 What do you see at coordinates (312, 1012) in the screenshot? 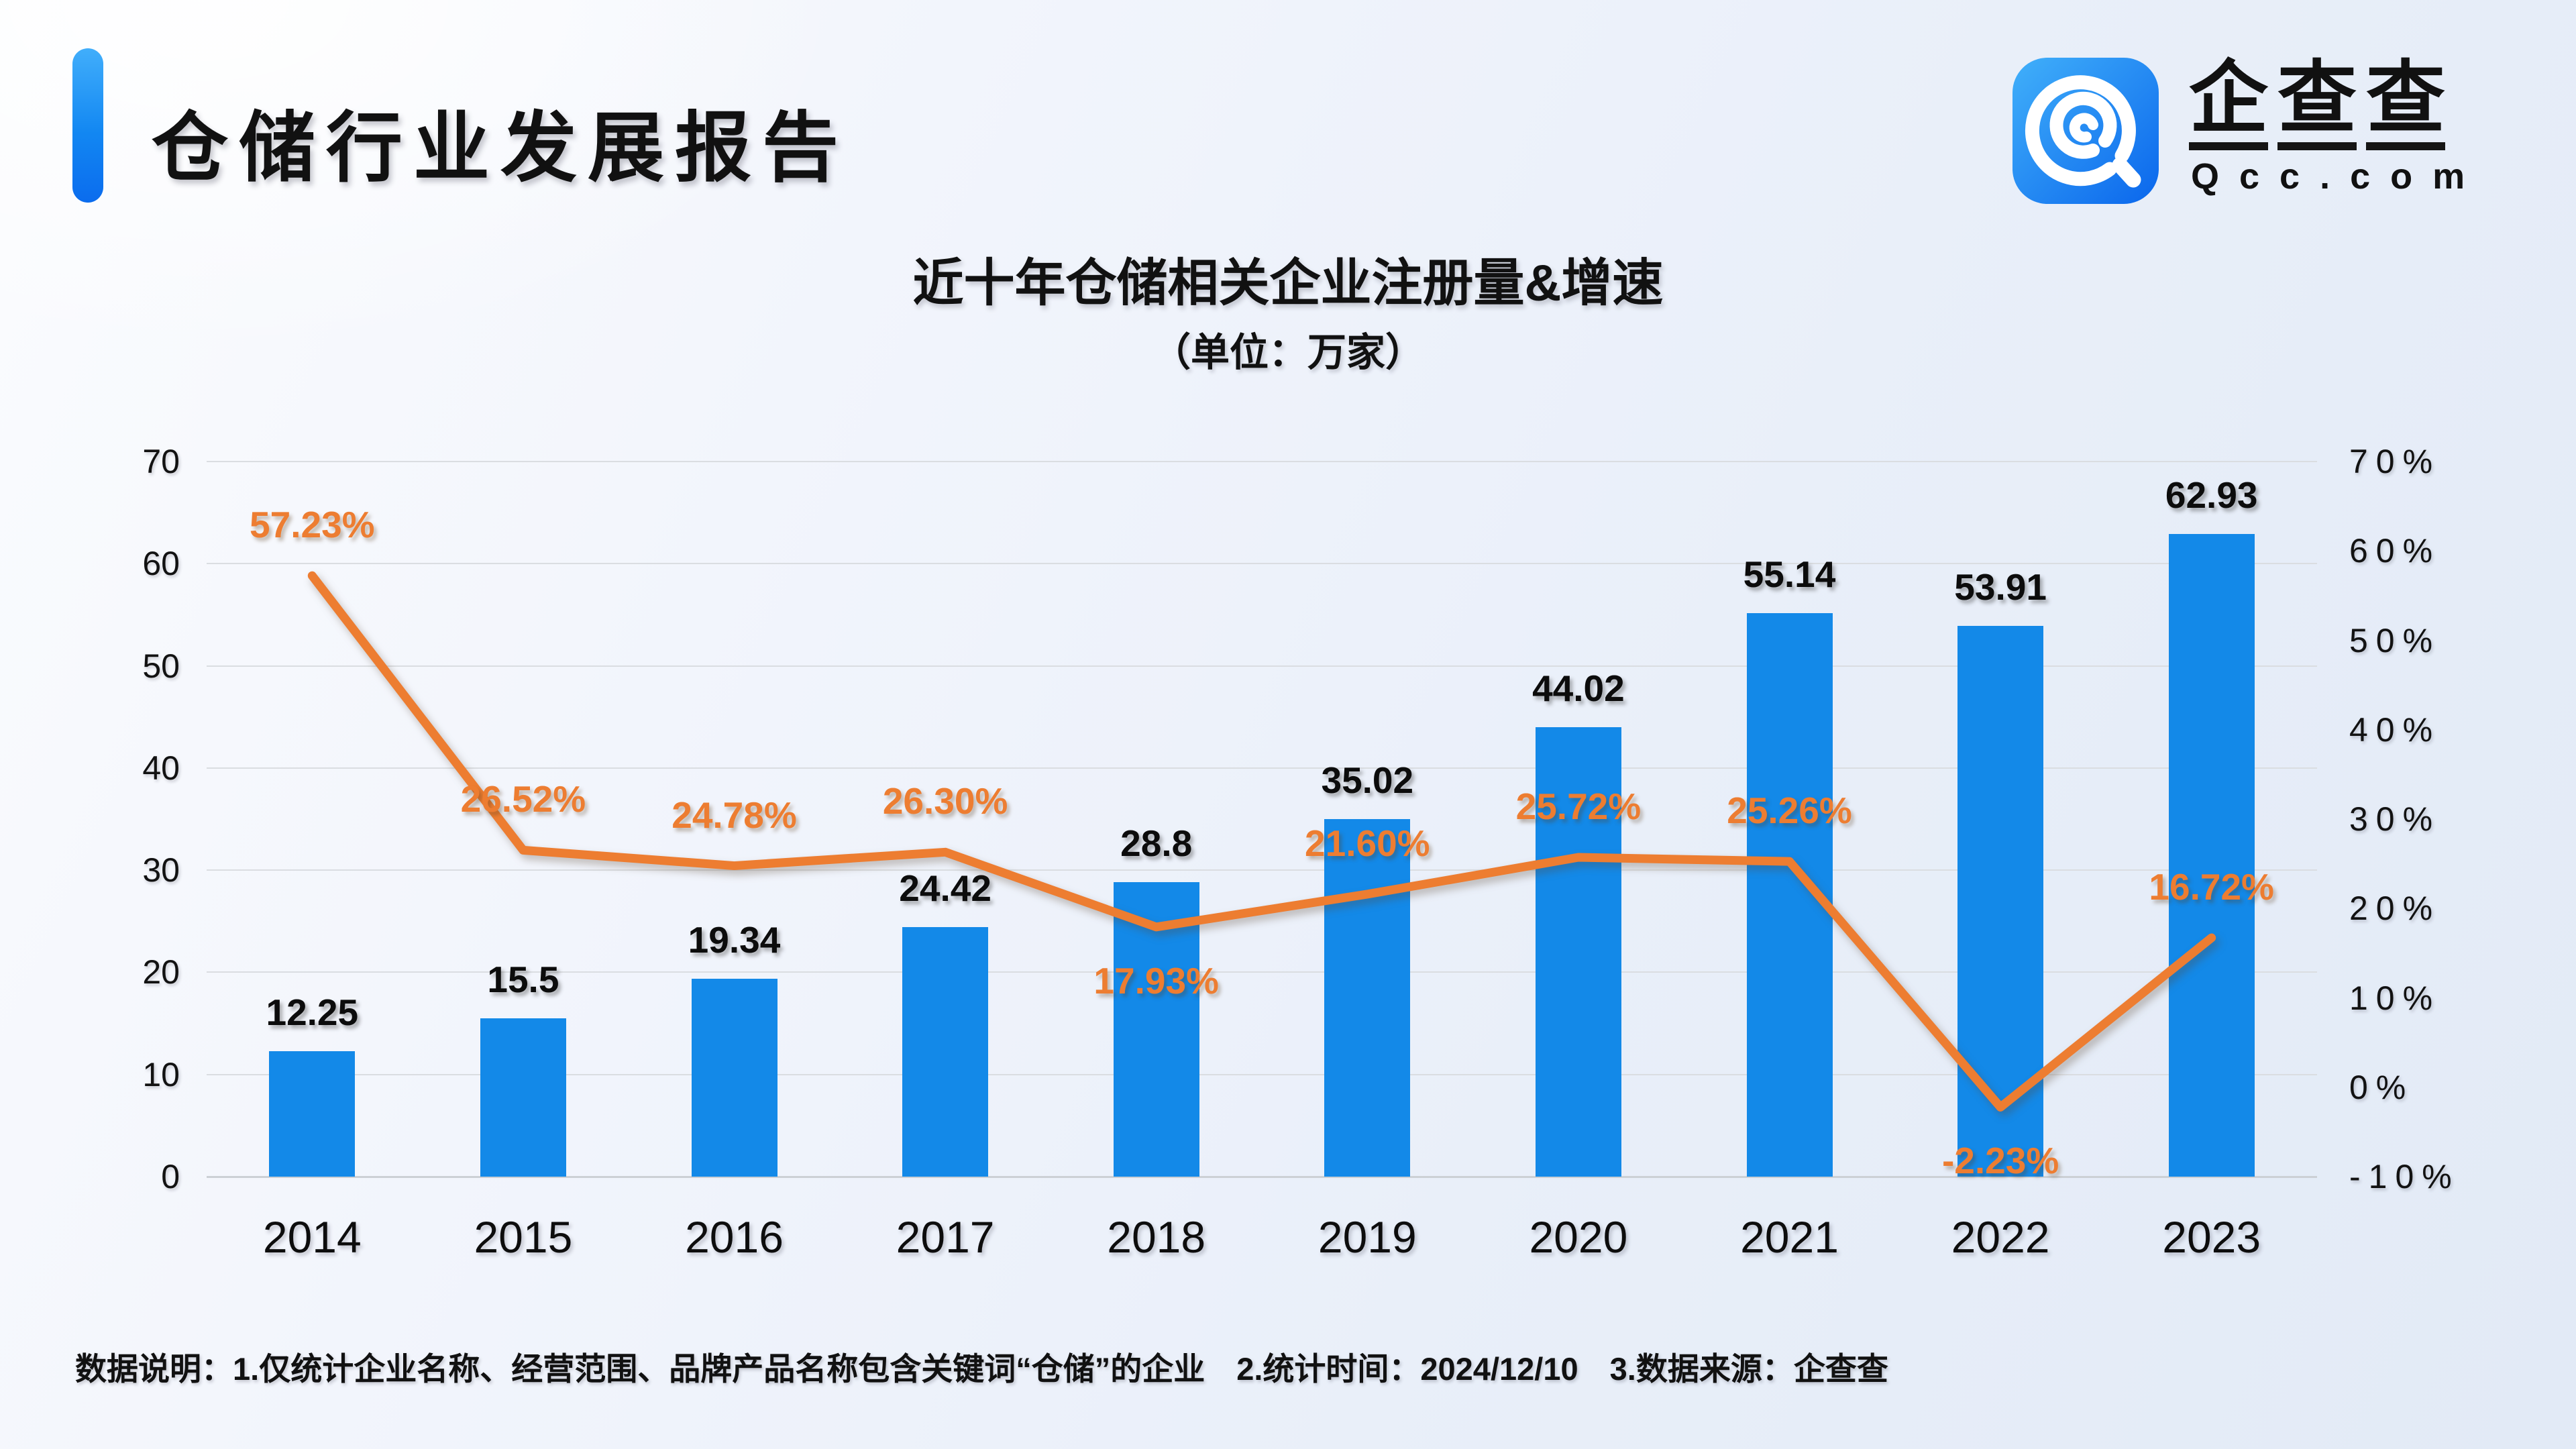
I see `bar-value-2014: 12.25` at bounding box center [312, 1012].